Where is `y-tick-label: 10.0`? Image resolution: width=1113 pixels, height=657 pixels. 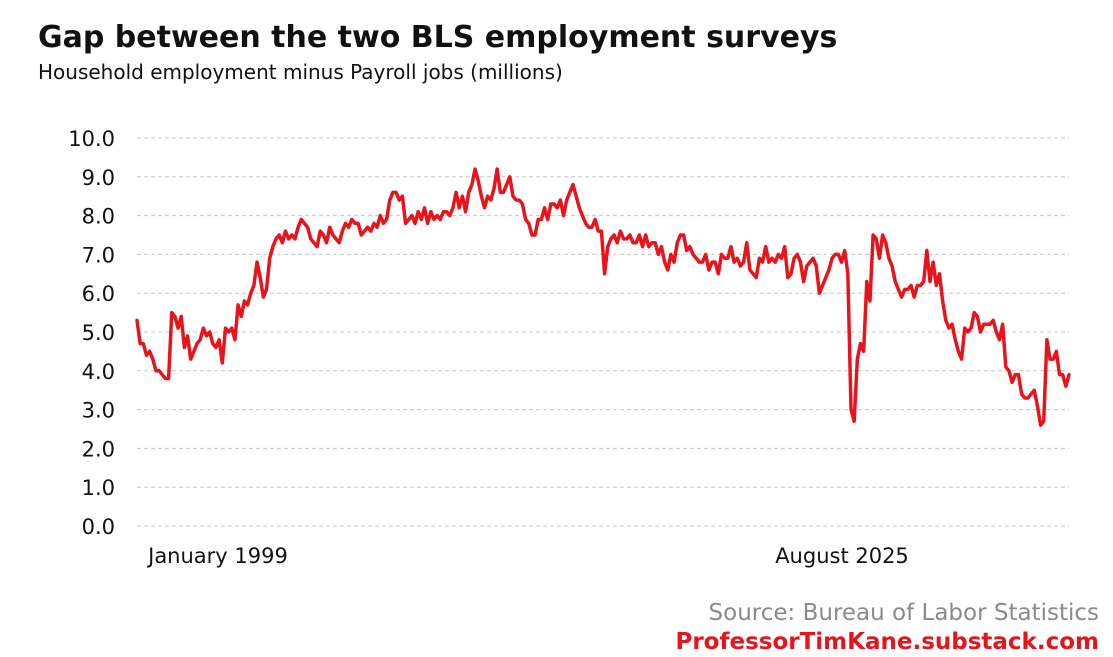 y-tick-label: 10.0 is located at coordinates (91, 139).